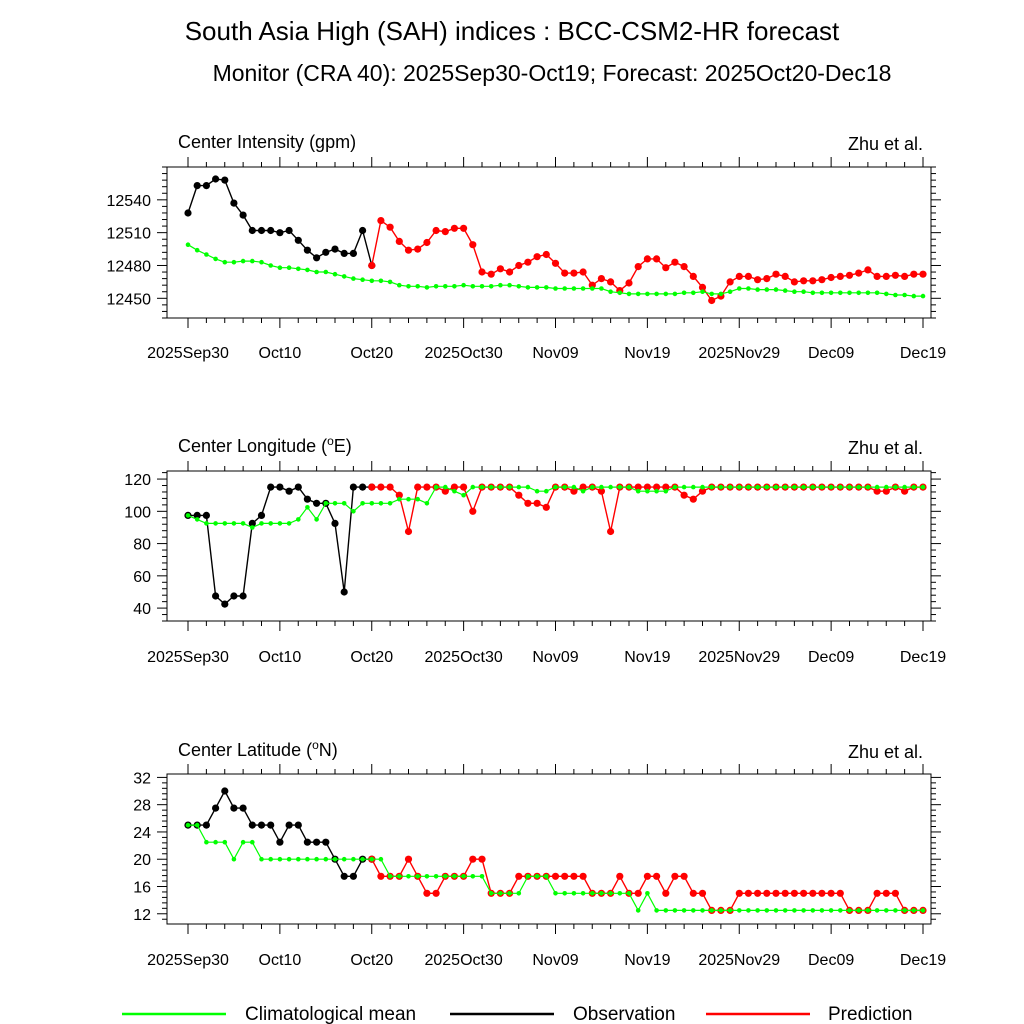  I want to click on y-tick-label: 80, so click(142, 545).